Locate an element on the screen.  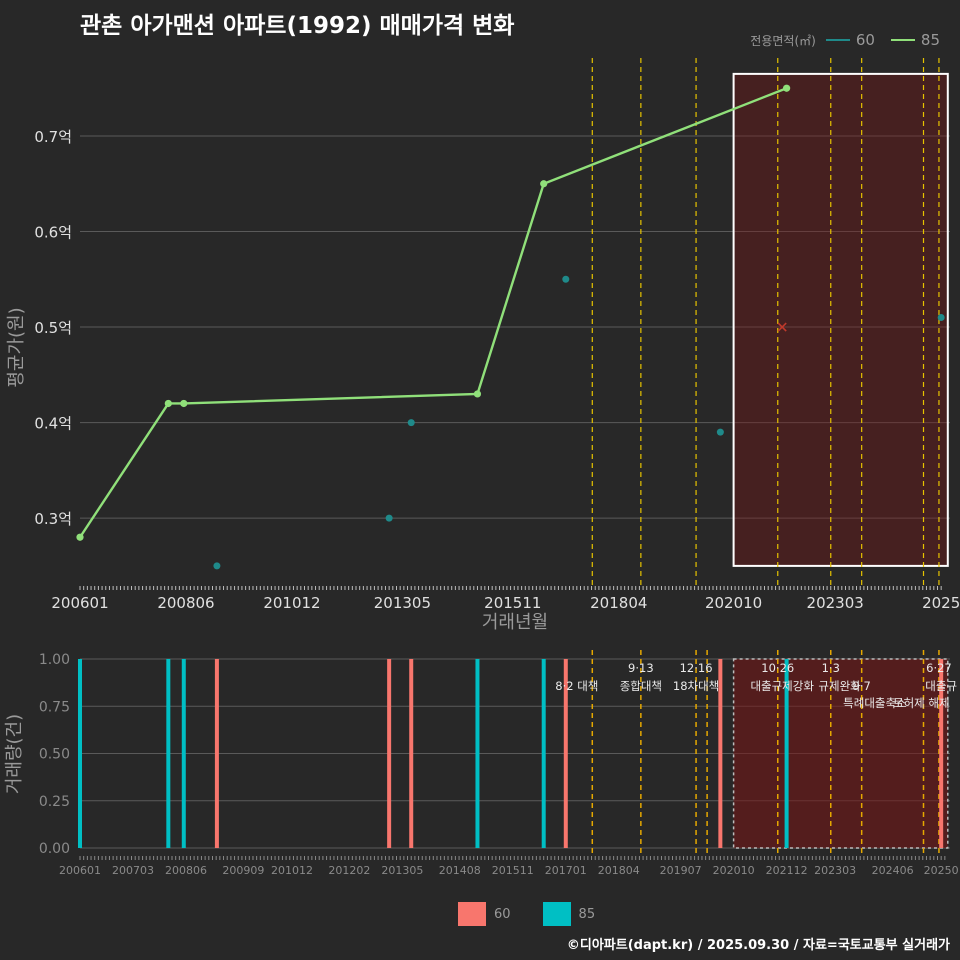
y-tick-label: 0.6억 is located at coordinates (53, 233).